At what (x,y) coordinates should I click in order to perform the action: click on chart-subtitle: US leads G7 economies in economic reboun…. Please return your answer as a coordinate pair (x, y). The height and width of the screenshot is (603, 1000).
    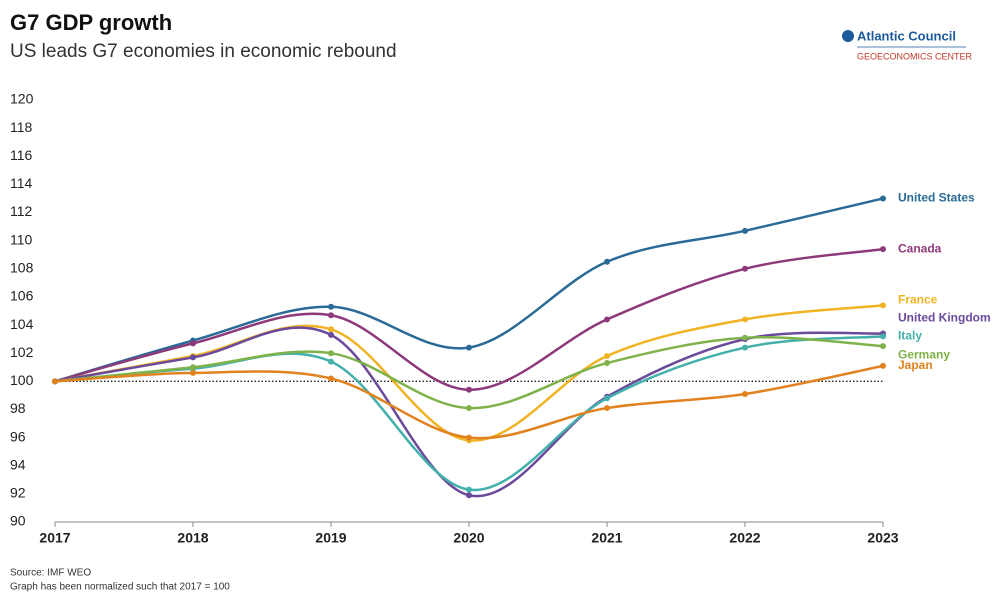
    Looking at the image, I should click on (203, 51).